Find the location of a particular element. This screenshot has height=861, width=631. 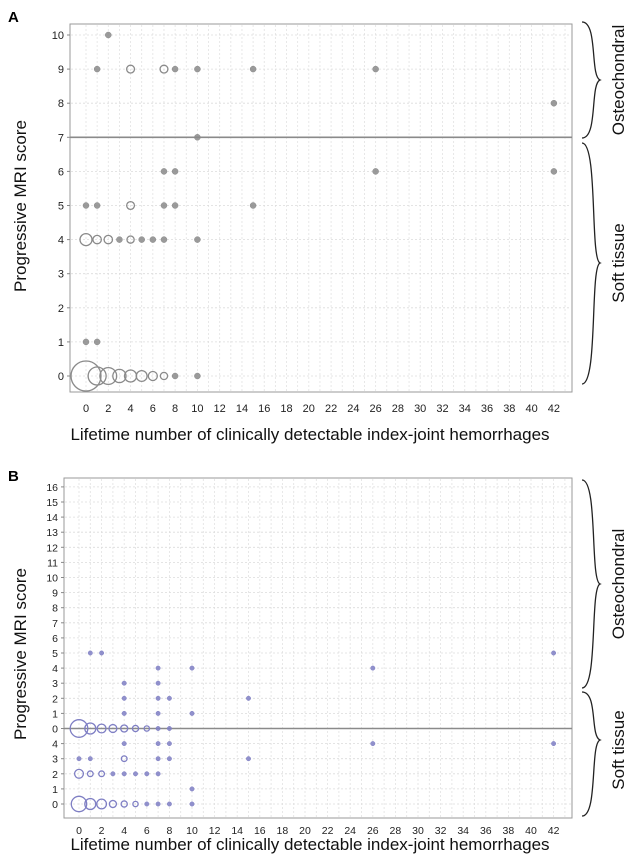

x-tick-label: 16 is located at coordinates (264, 409).